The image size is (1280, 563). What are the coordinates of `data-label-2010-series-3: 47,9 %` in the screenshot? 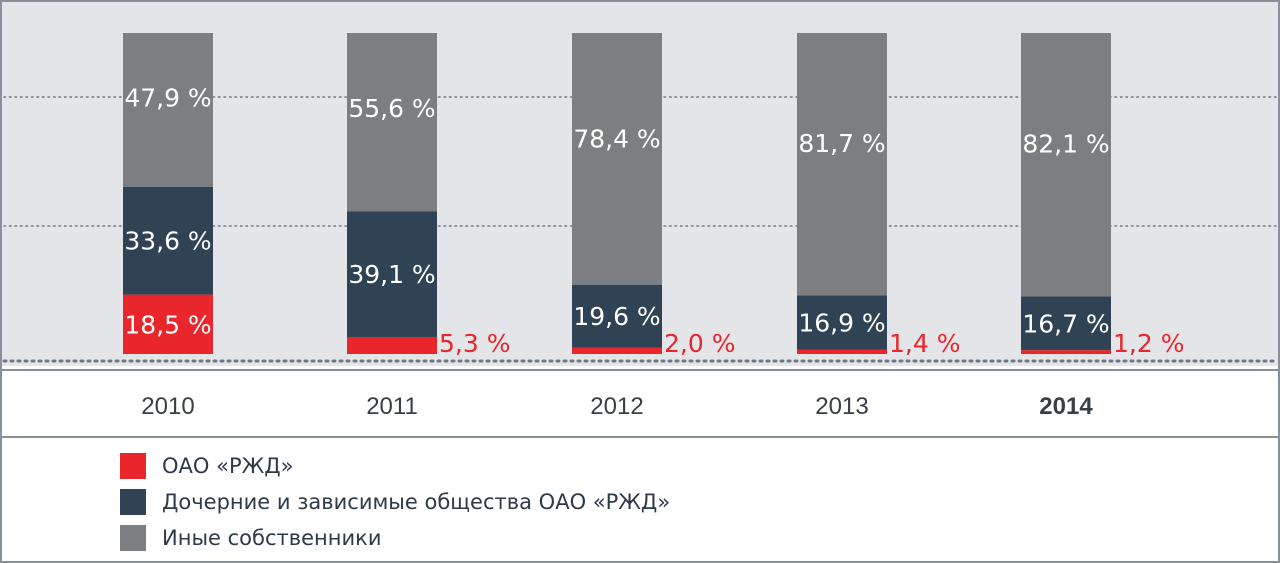 It's located at (167, 98).